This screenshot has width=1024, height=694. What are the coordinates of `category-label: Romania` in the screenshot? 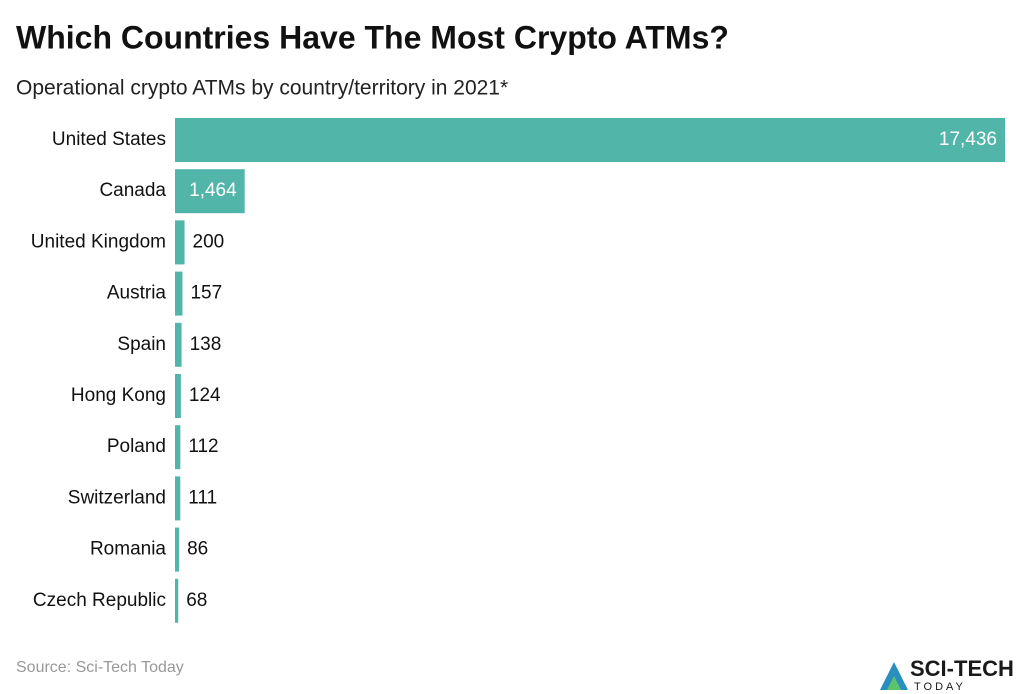 It's located at (128, 549).